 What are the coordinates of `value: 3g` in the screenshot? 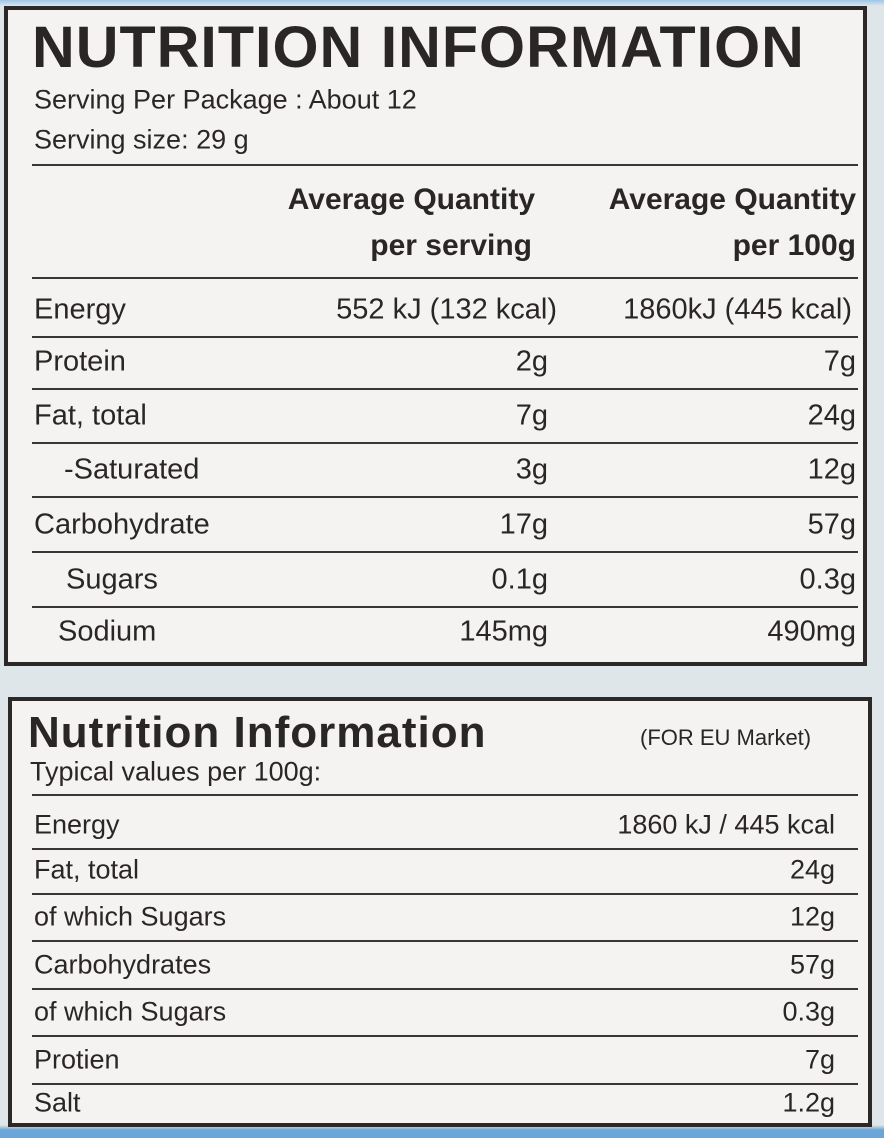 It's located at (531, 469).